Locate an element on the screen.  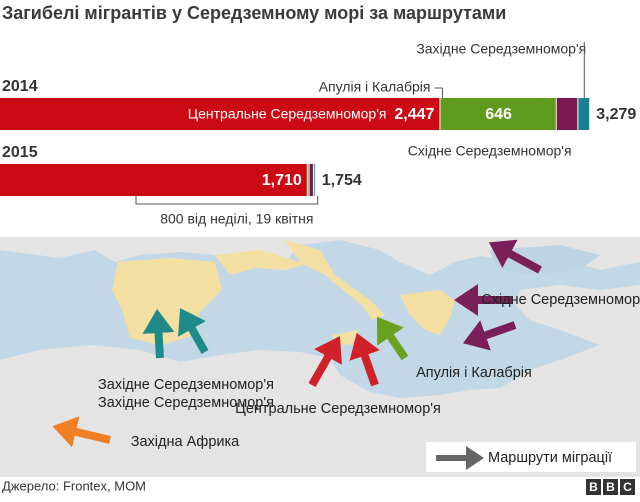
logo-letter: C is located at coordinates (627, 487).